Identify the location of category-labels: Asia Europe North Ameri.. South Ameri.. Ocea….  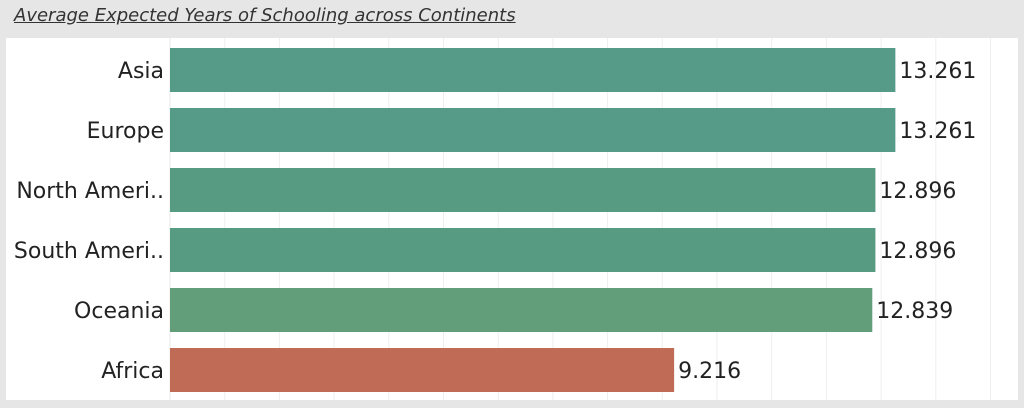
(89, 221).